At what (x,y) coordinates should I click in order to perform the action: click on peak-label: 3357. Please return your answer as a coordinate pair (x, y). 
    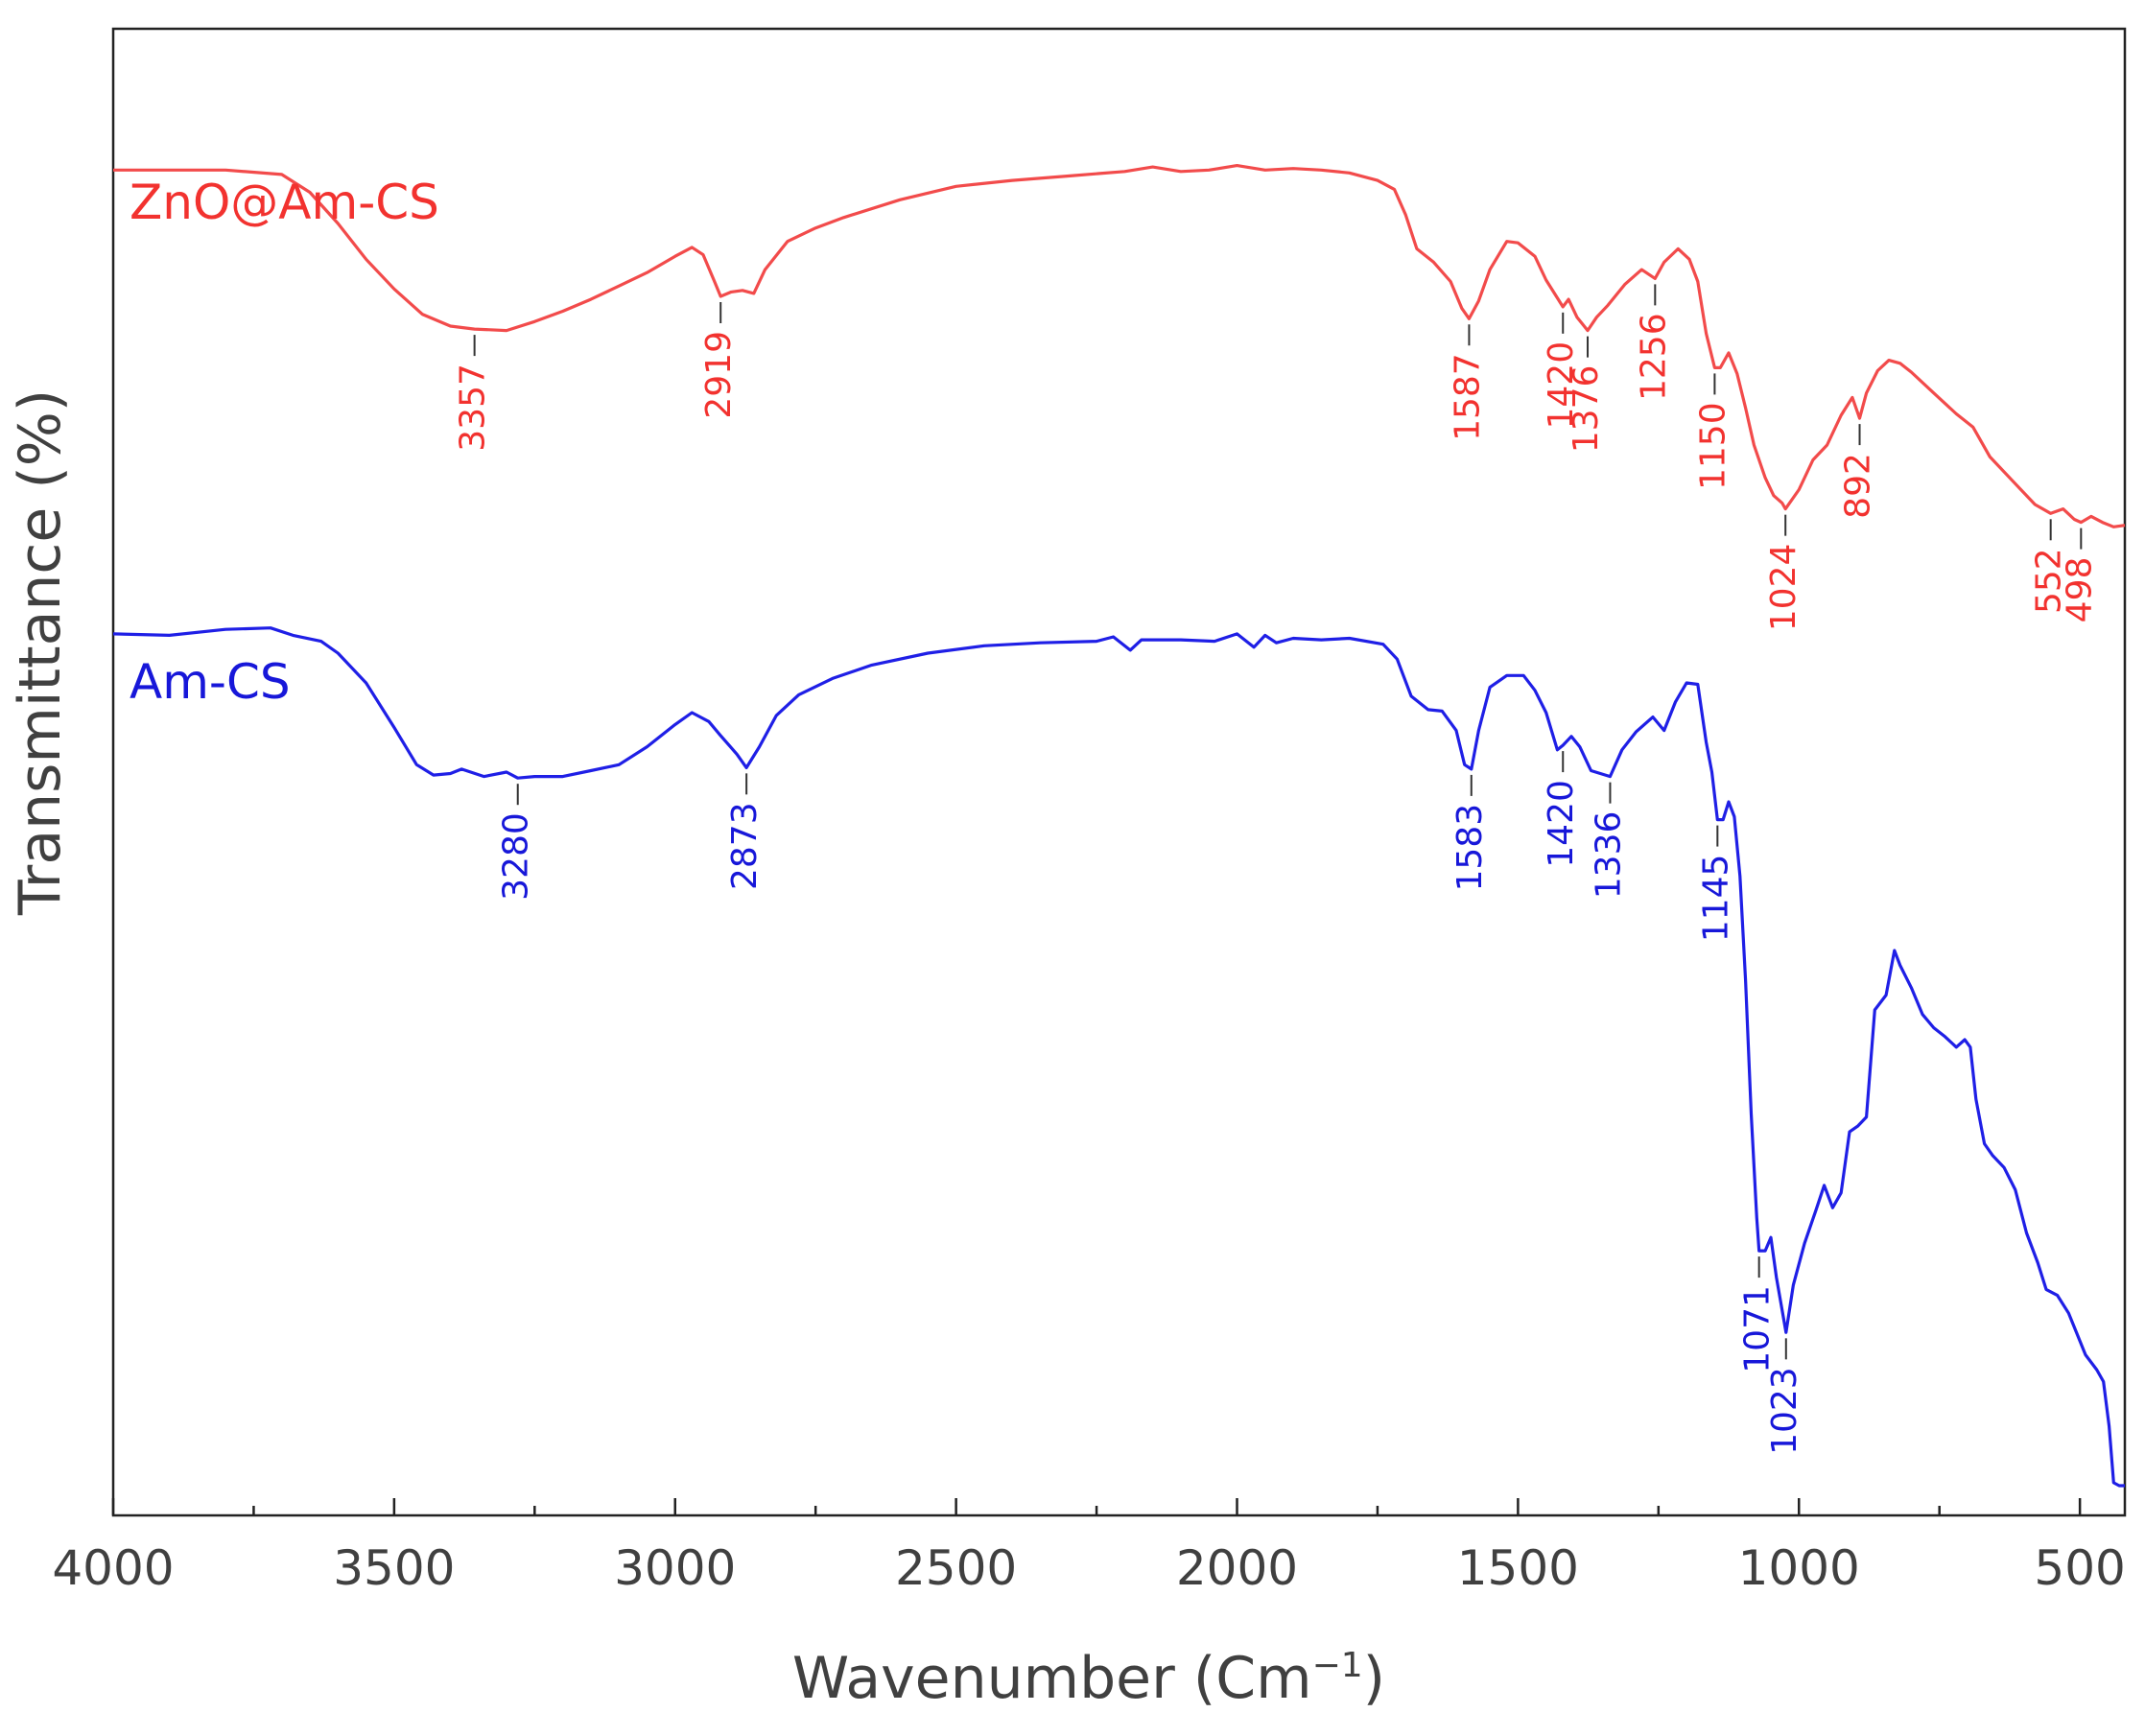
    Looking at the image, I should click on (474, 408).